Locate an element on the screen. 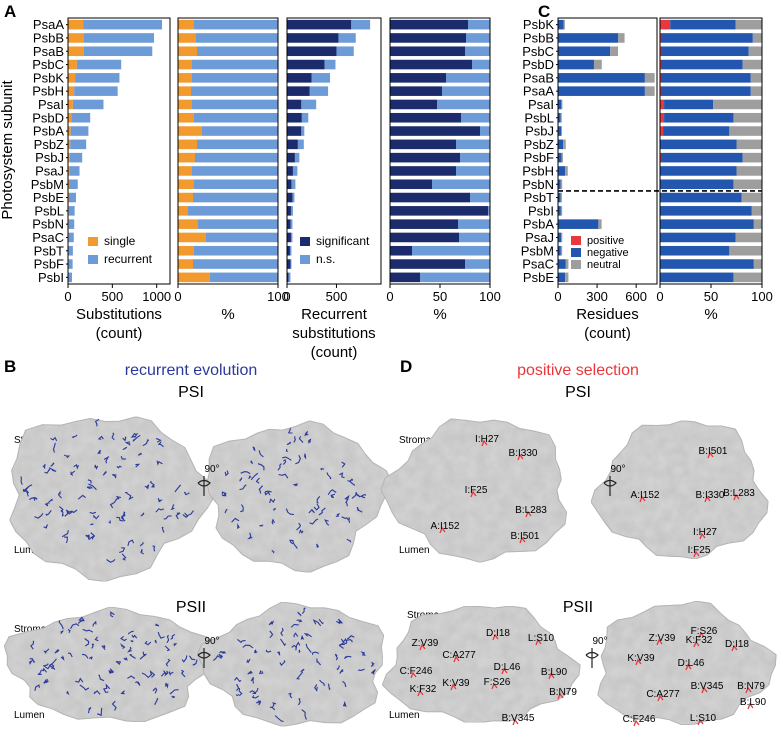  x-axis-label: % is located at coordinates (439, 314).